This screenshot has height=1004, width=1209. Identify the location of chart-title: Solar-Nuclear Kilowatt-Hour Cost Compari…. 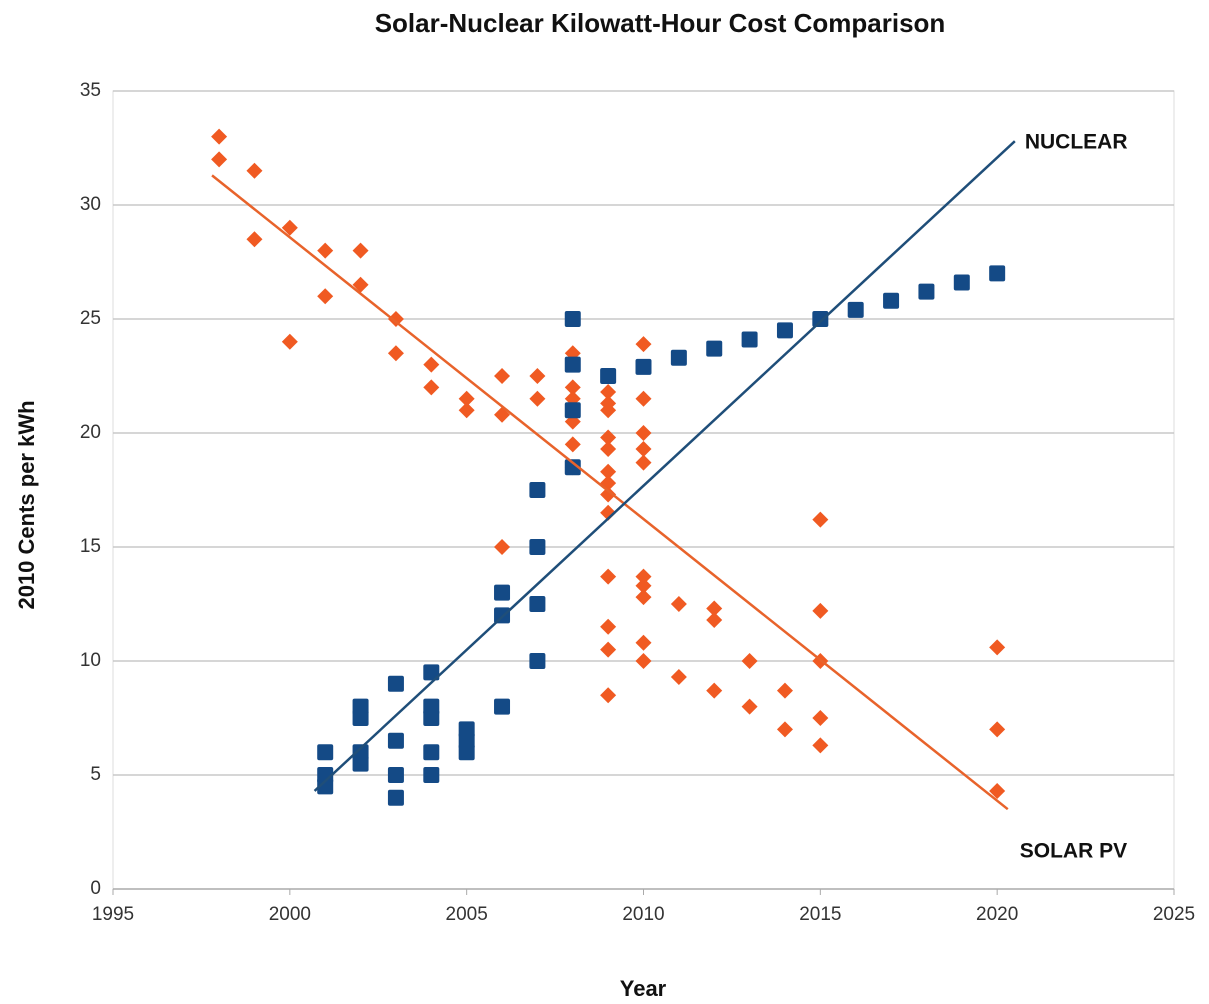
(660, 23).